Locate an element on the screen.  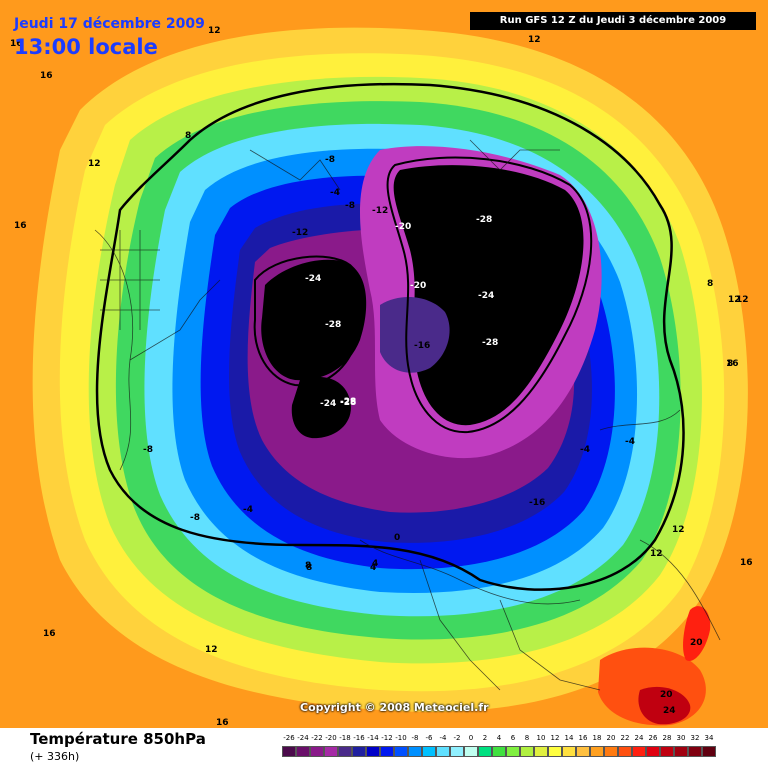
legend-label: 0 is located at coordinates (471, 738).